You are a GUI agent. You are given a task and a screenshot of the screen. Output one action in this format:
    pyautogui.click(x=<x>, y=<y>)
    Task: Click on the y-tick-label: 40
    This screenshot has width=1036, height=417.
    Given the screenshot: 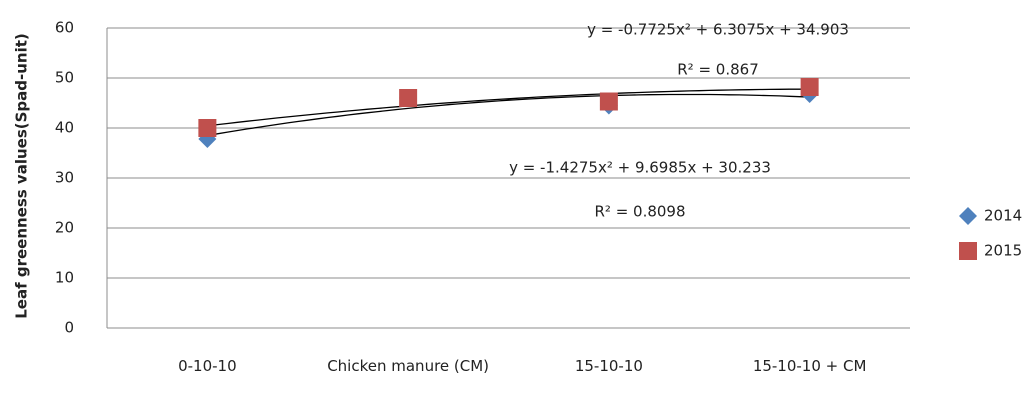 What is the action you would take?
    pyautogui.click(x=64, y=128)
    